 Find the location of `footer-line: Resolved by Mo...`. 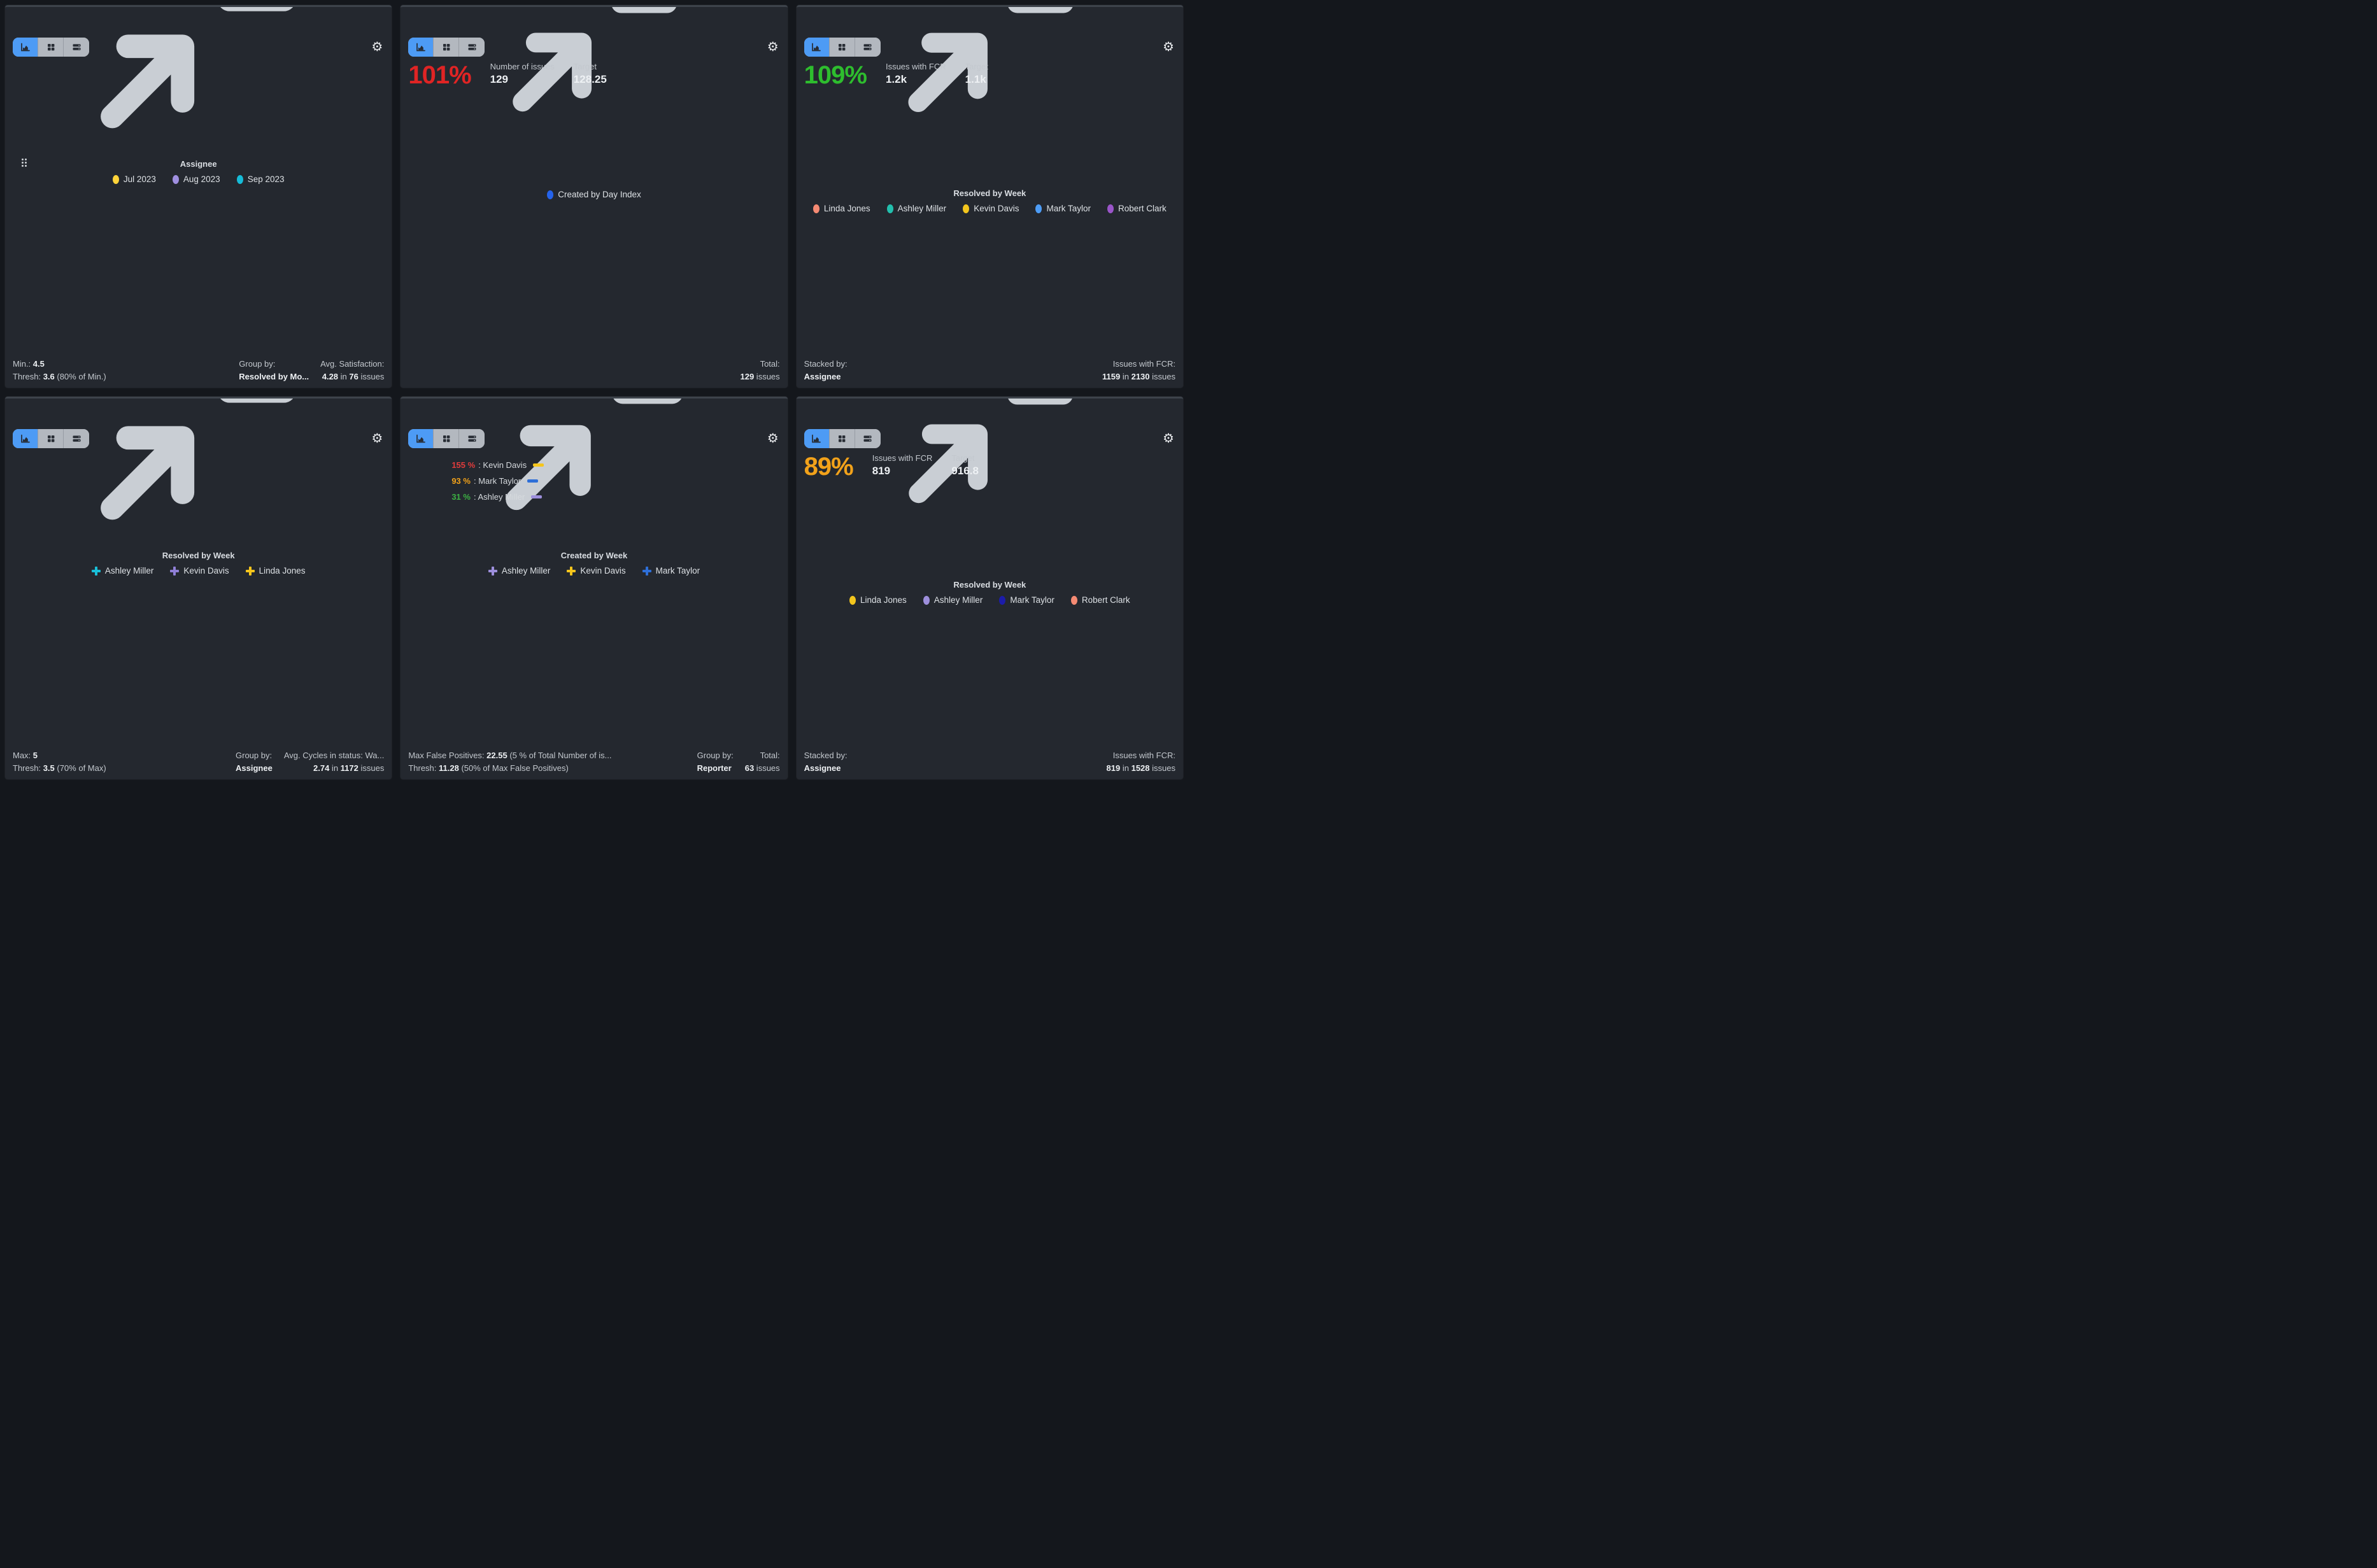

footer-line: Resolved by Mo... is located at coordinates (274, 376).